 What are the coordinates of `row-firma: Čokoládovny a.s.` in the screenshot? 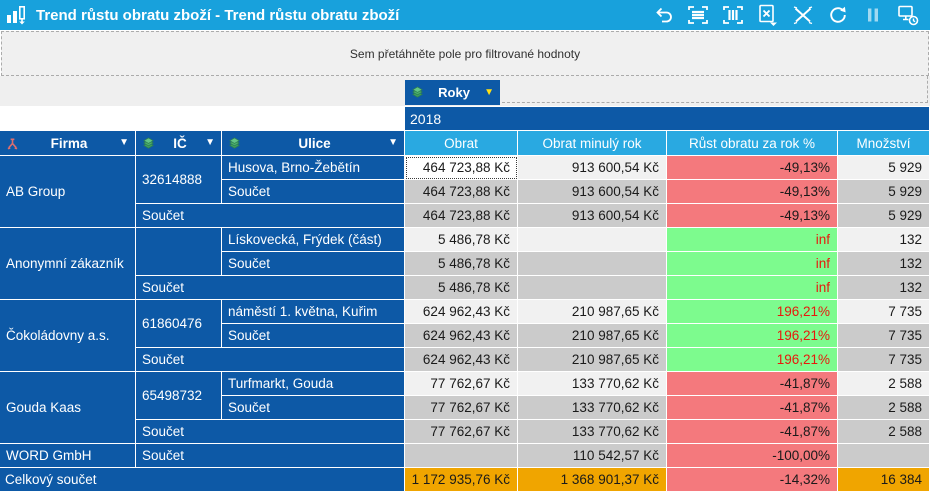 It's located at (68, 336).